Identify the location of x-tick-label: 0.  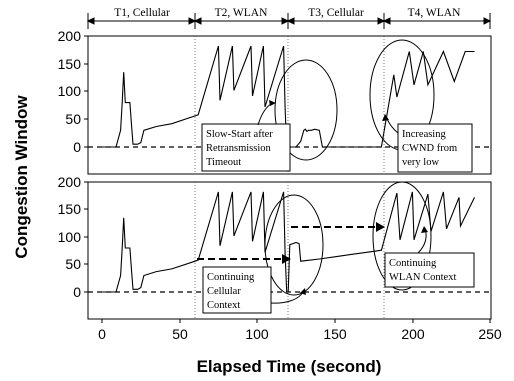
(102, 334).